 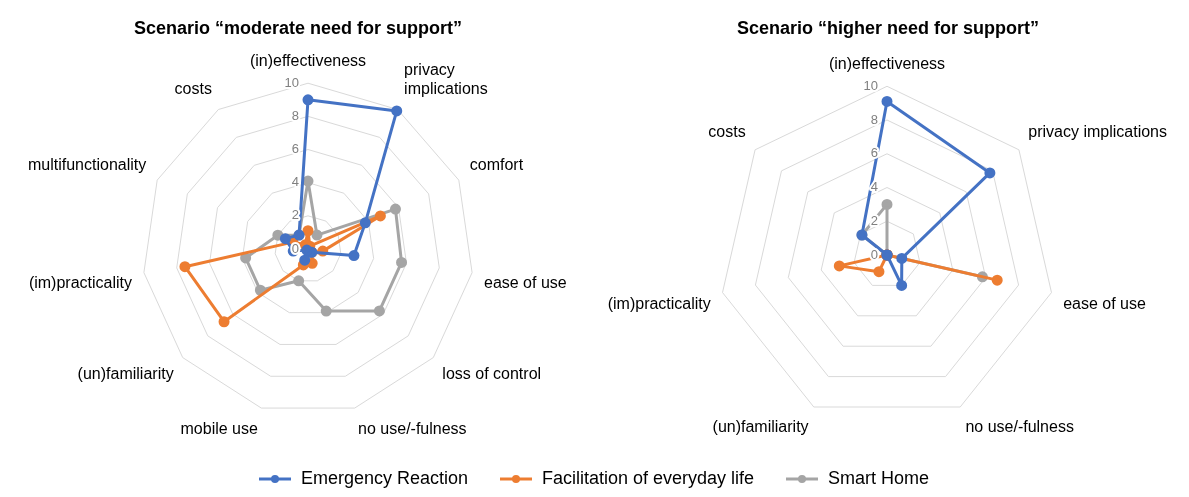 I want to click on y-tick-label: 6, so click(x=295, y=149).